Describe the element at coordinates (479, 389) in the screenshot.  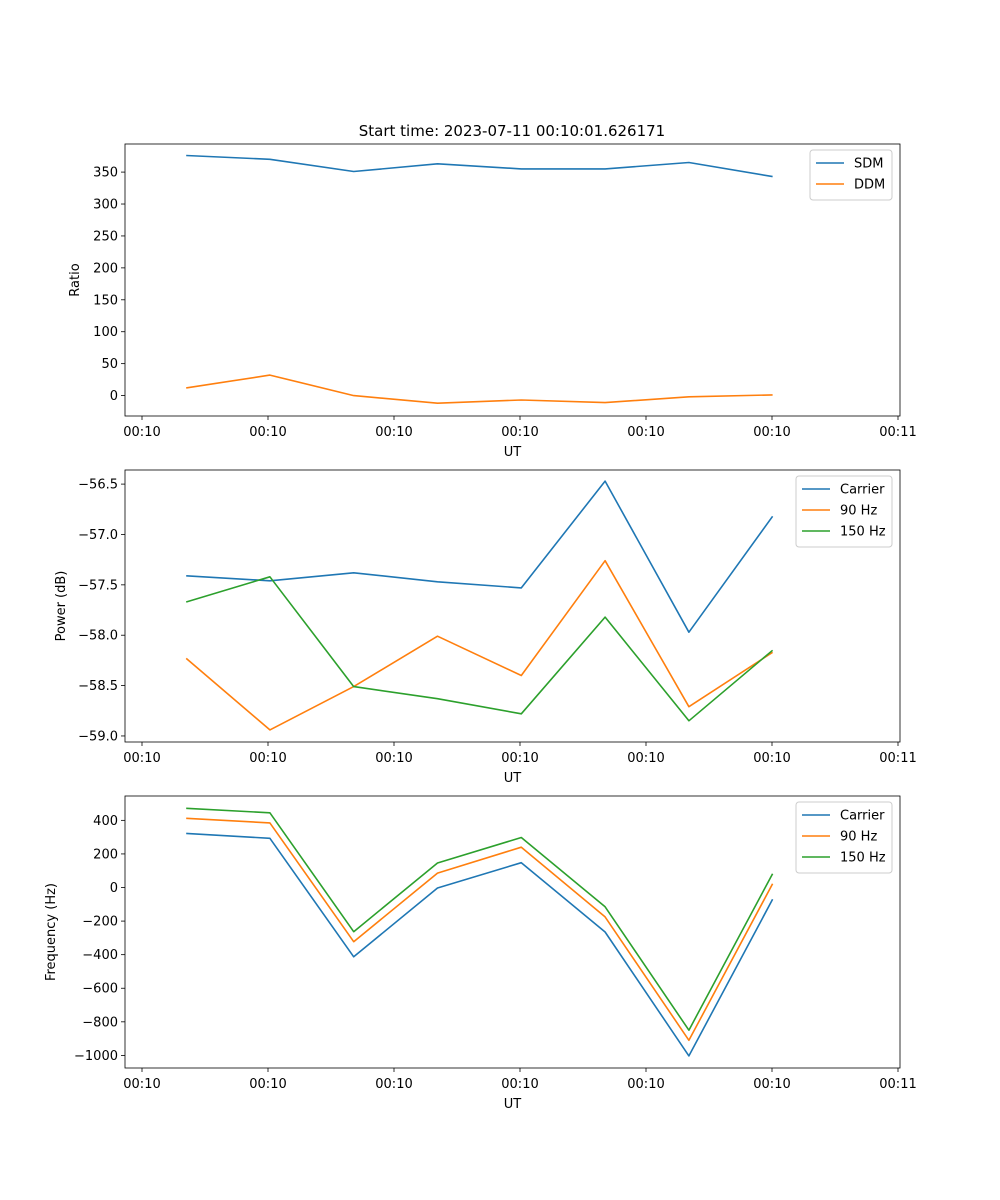
I see `series-line-ddm` at that location.